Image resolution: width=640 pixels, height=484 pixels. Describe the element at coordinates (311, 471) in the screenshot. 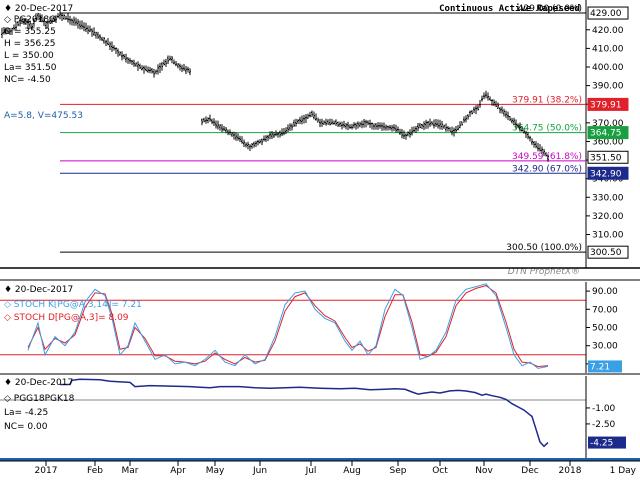

I see `x-tick-label: Jul` at that location.